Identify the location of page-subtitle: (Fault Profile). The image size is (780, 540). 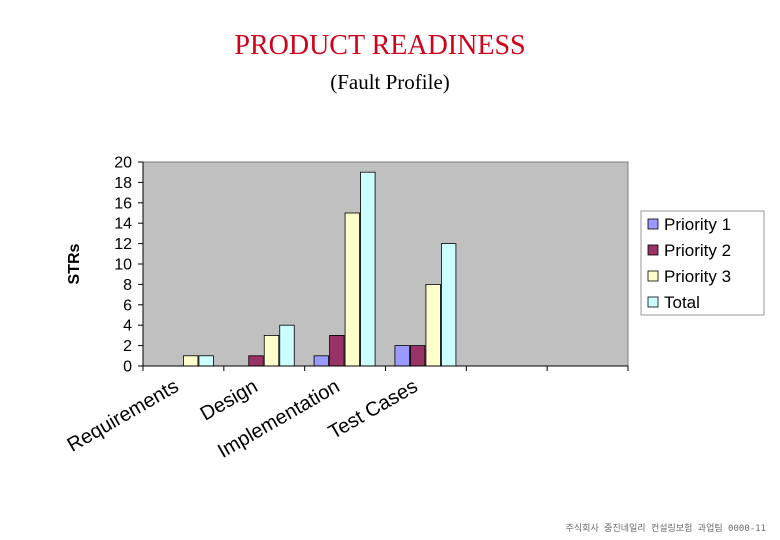
(390, 82).